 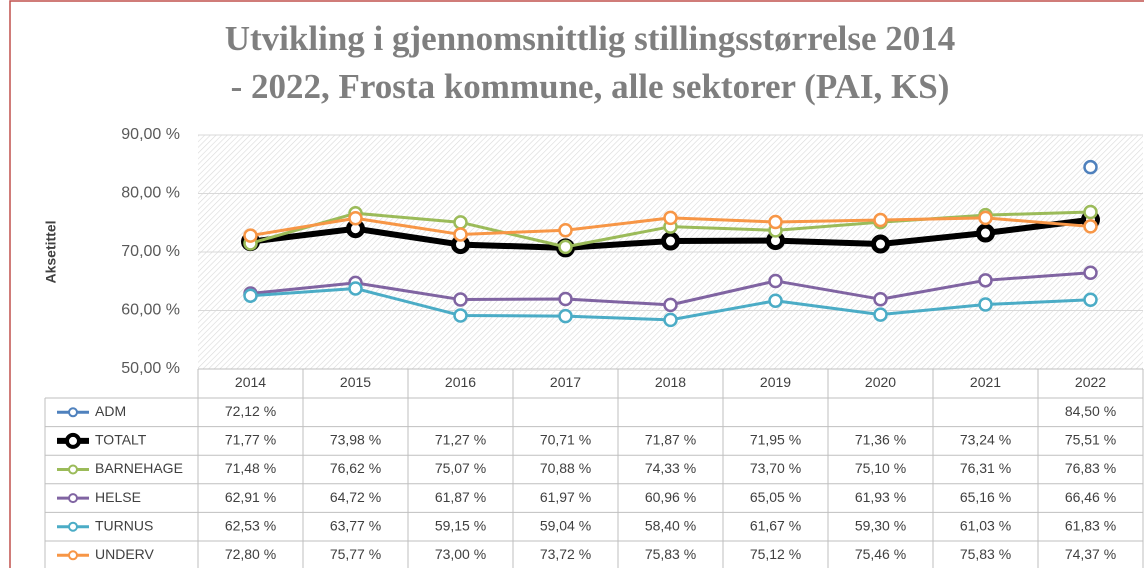 What do you see at coordinates (565, 497) in the screenshot?
I see `table-value: 61,97 %` at bounding box center [565, 497].